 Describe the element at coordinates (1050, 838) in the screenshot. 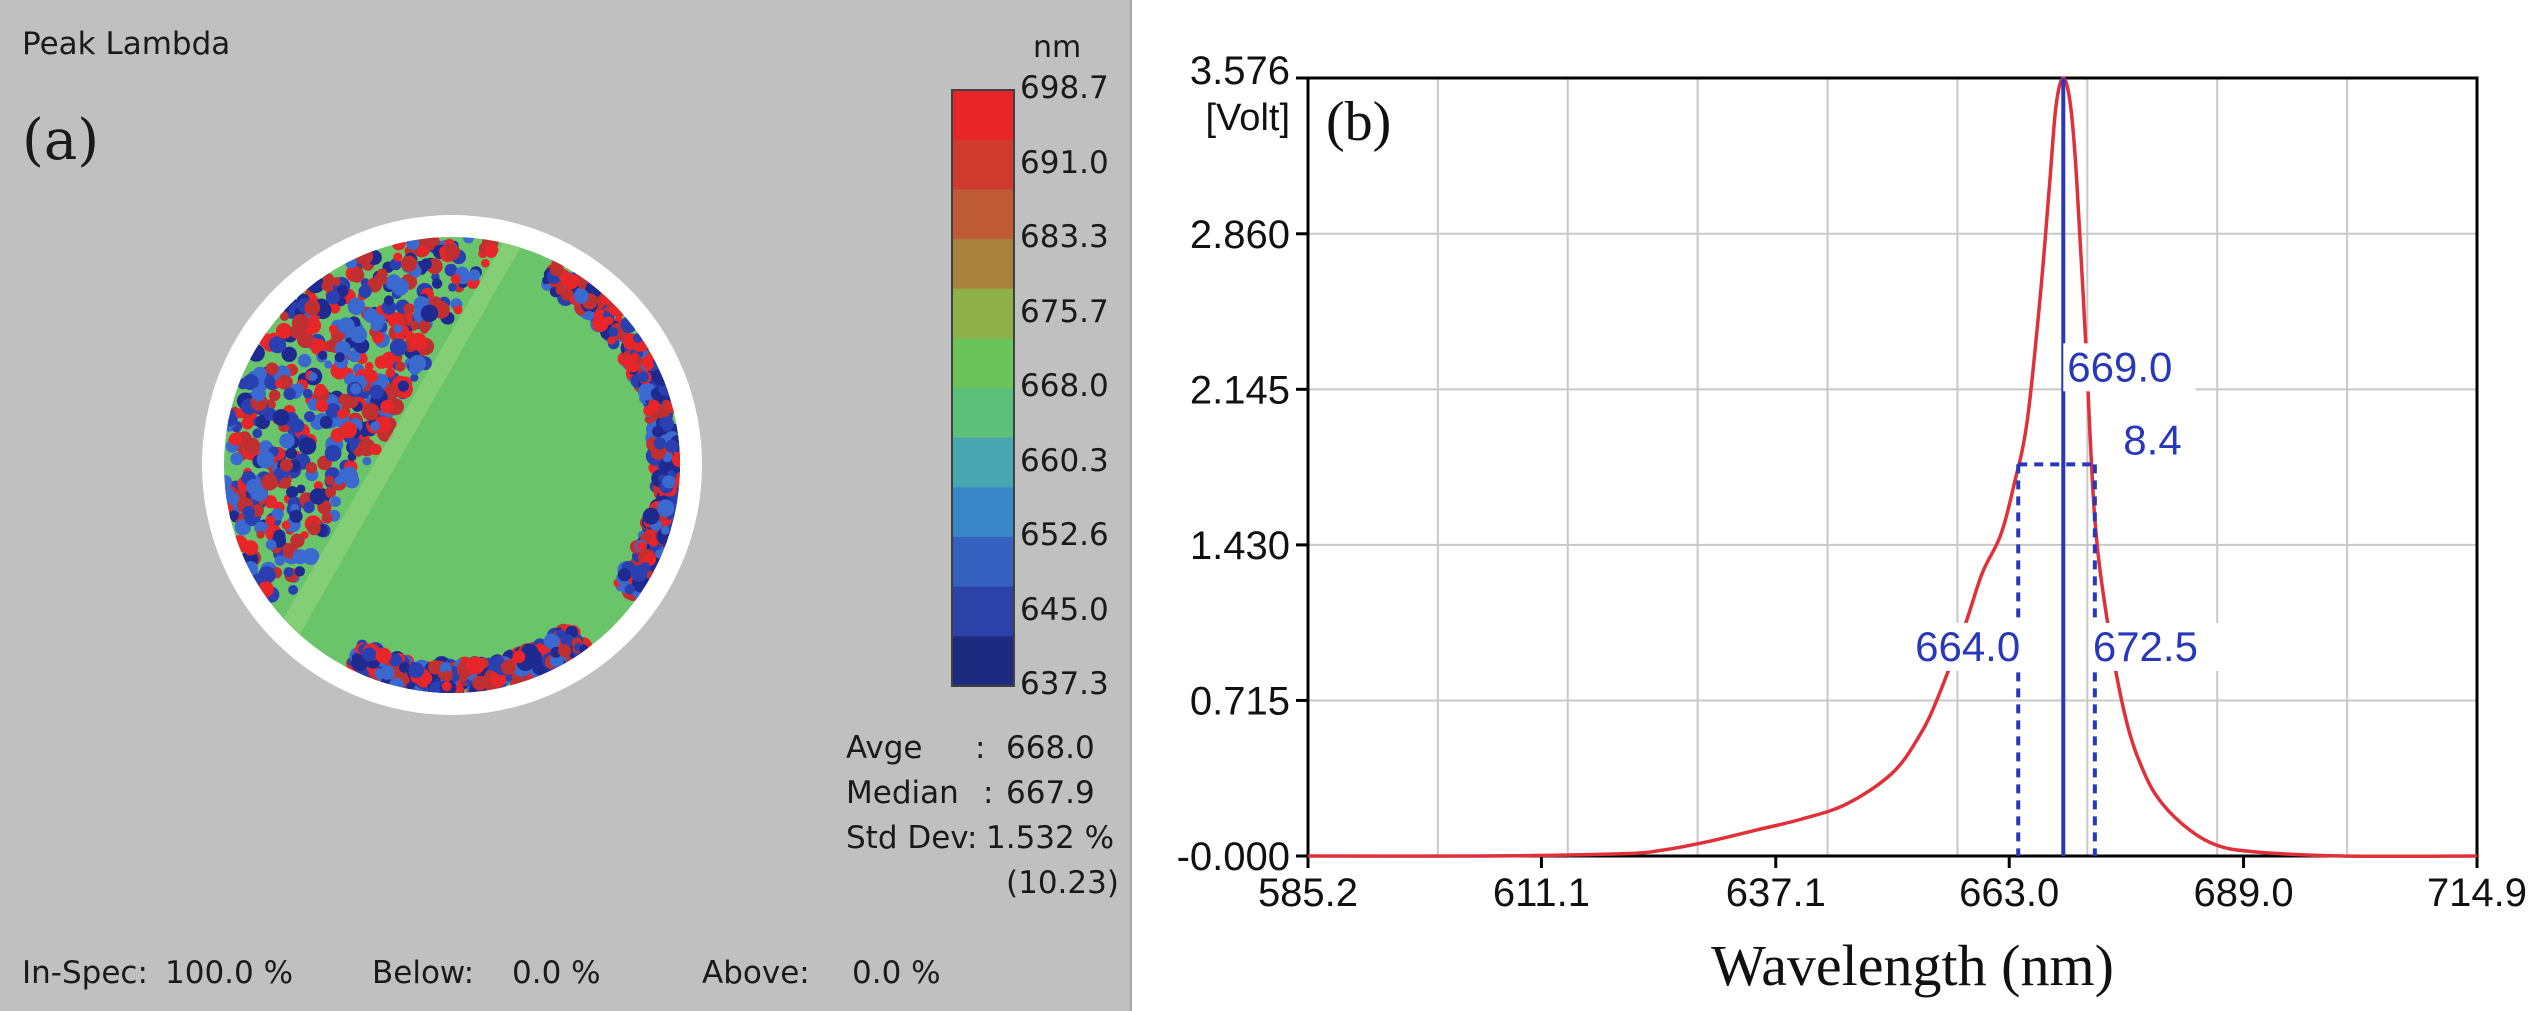

I see `stat-std-value: 1.532 %` at that location.